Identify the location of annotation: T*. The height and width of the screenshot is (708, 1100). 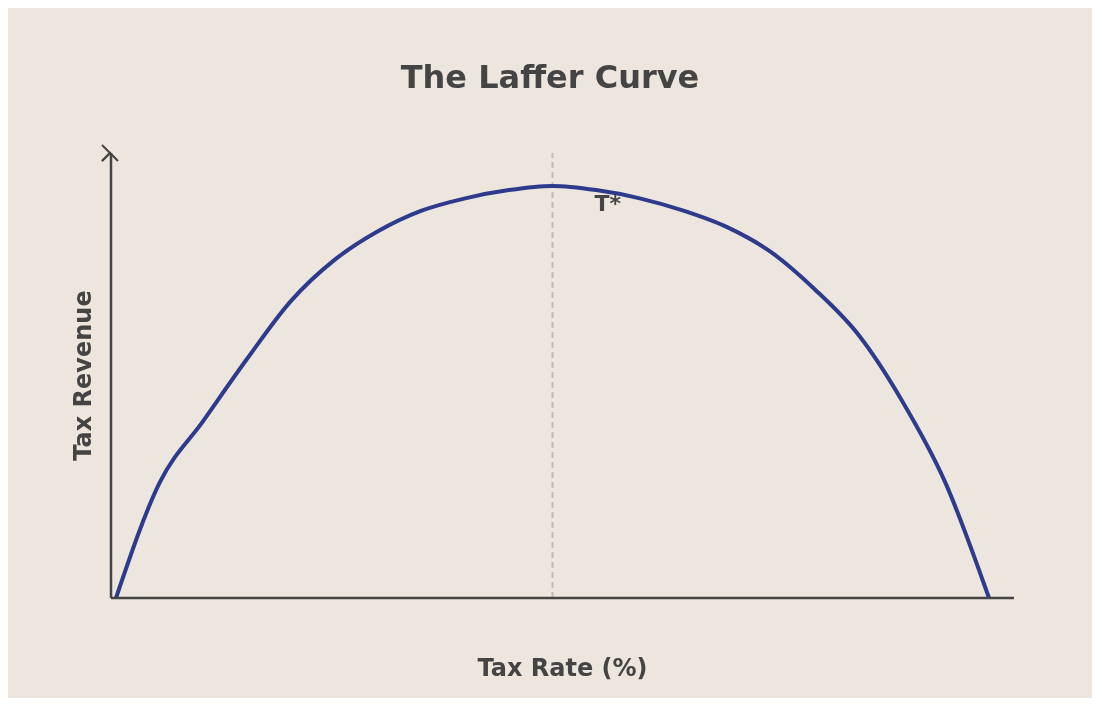
(608, 203).